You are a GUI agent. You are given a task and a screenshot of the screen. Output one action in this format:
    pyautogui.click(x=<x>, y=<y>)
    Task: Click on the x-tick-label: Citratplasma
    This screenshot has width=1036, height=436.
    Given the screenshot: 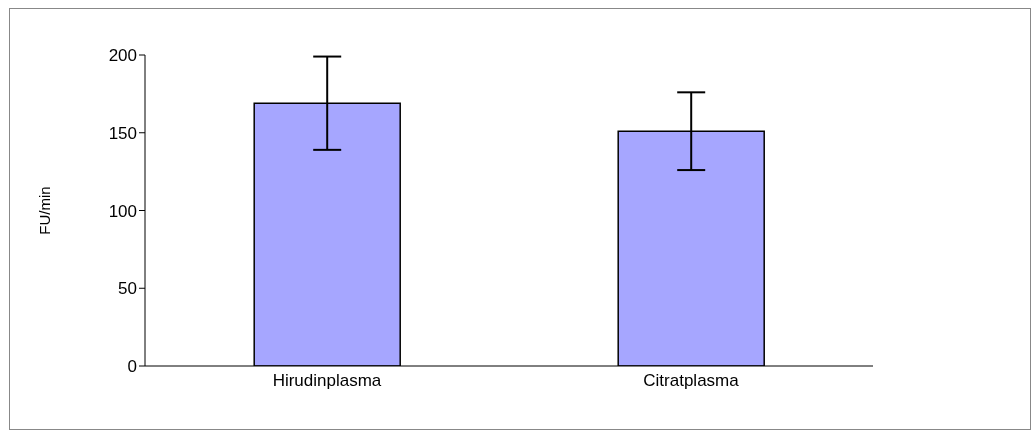 What is the action you would take?
    pyautogui.click(x=691, y=381)
    